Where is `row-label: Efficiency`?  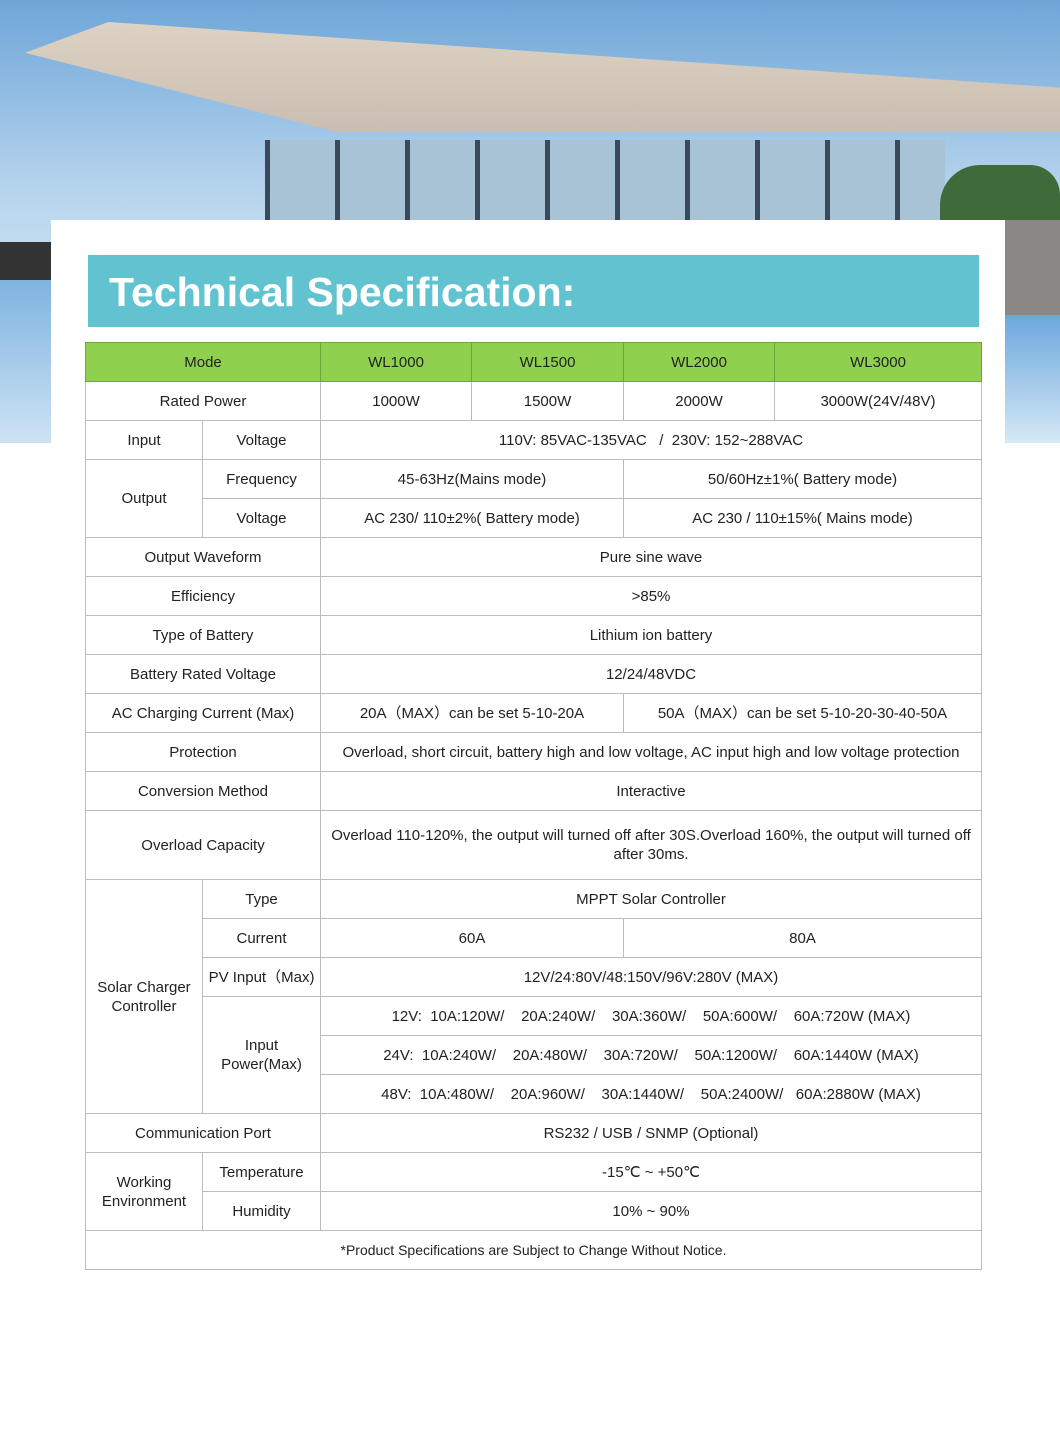
row-label: Efficiency is located at coordinates (203, 596).